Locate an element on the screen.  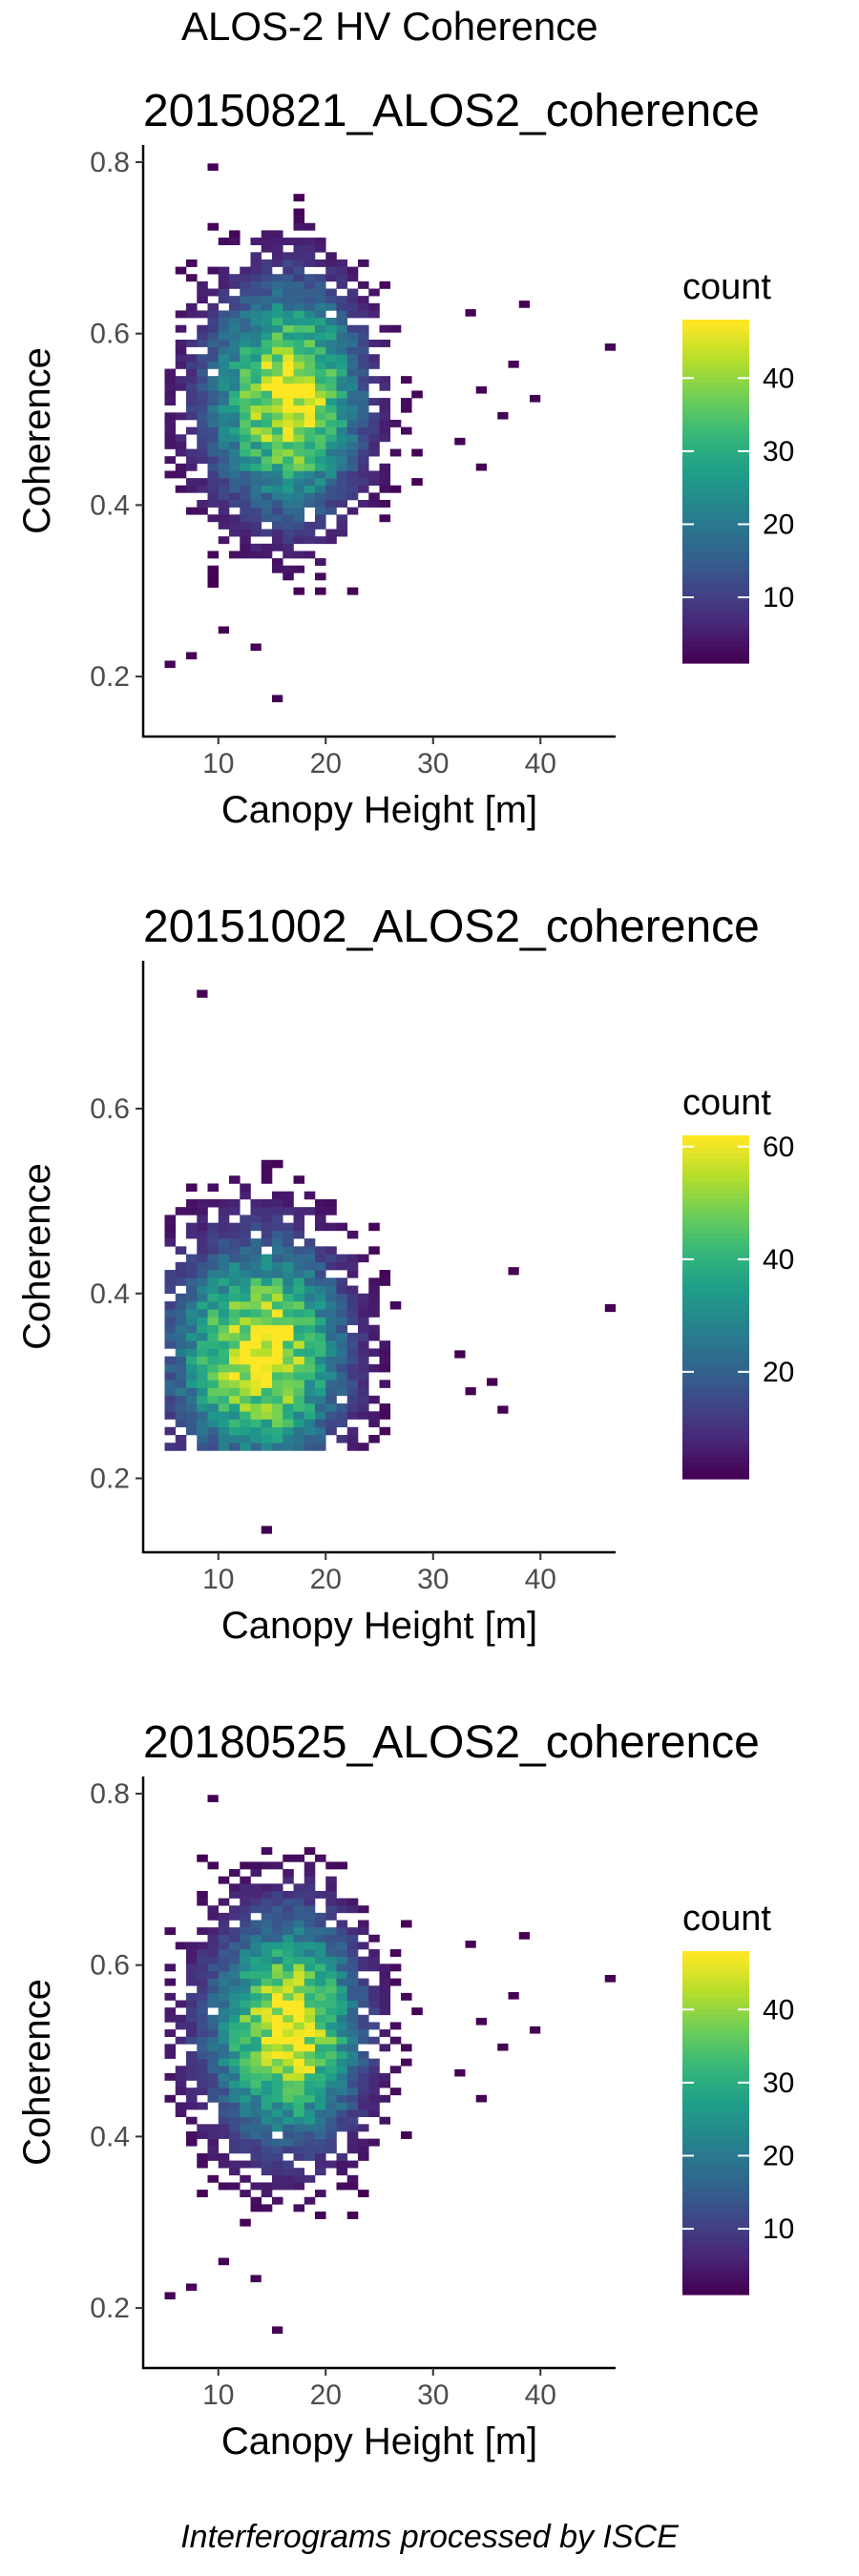
x-tick-label: 40 is located at coordinates (540, 1579).